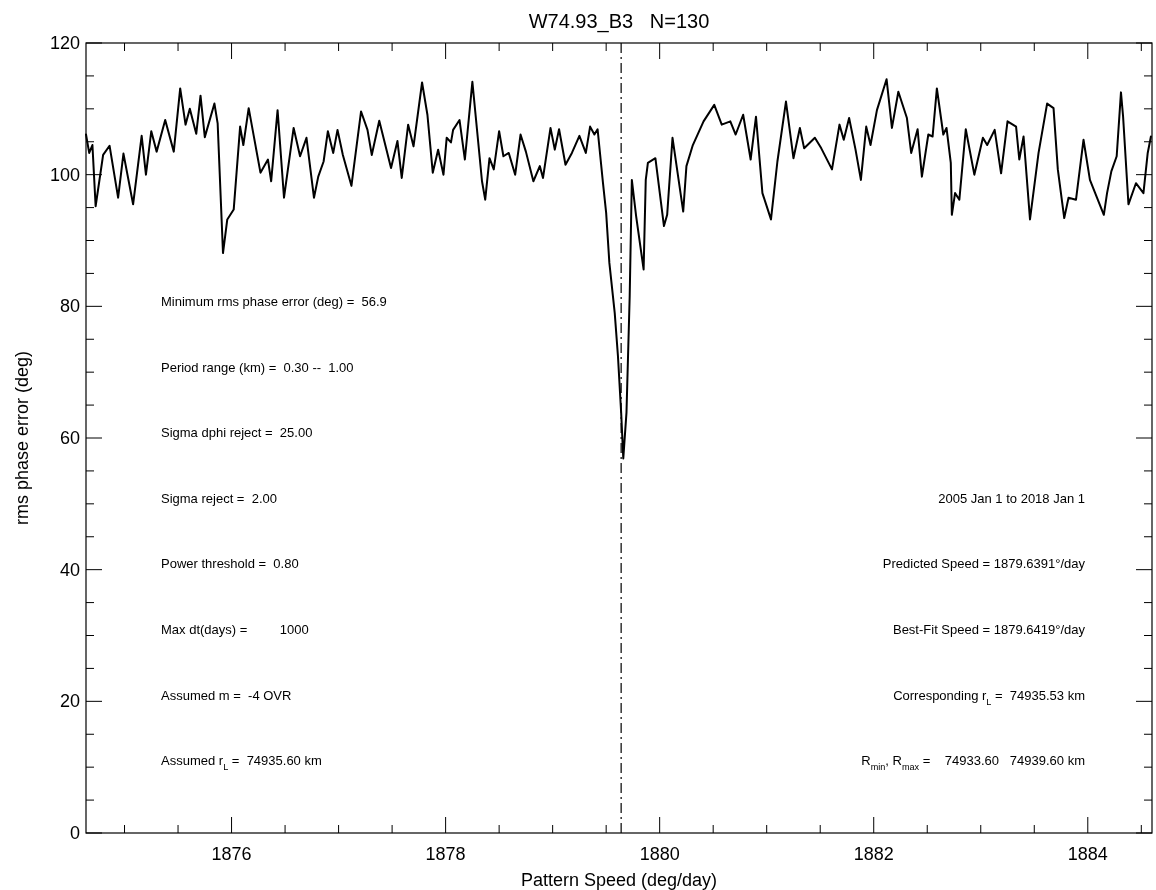 The image size is (1156, 890). What do you see at coordinates (74, 833) in the screenshot?
I see `y-tick-label: 0` at bounding box center [74, 833].